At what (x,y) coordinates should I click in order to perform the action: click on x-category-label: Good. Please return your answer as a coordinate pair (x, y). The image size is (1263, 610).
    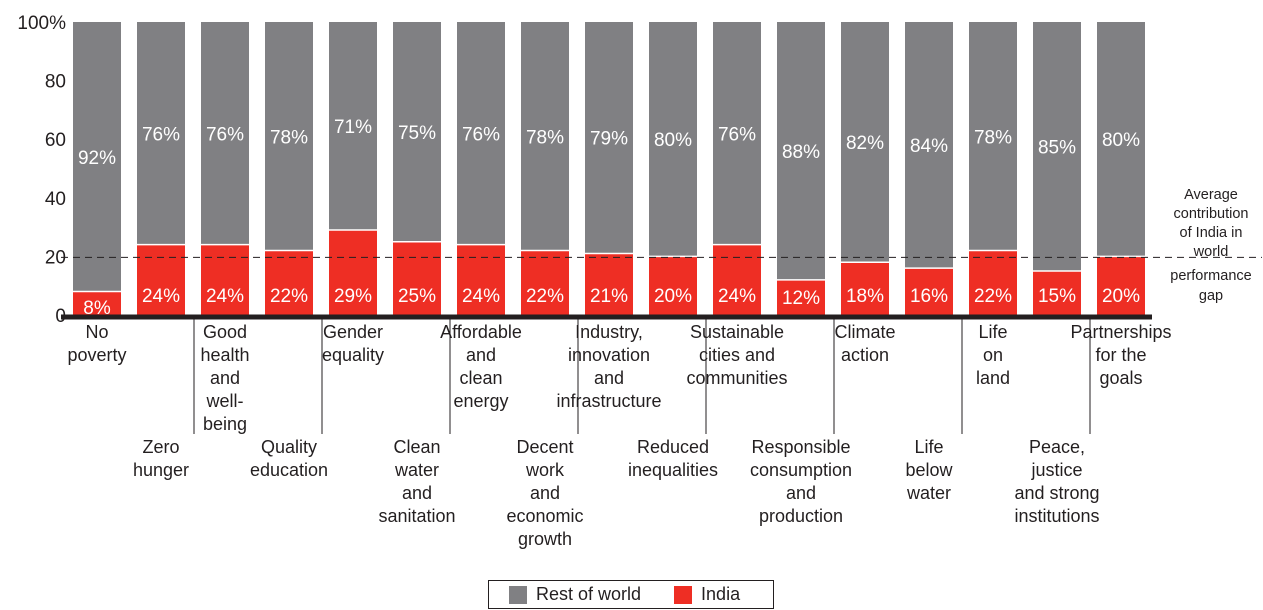
    Looking at the image, I should click on (225, 332).